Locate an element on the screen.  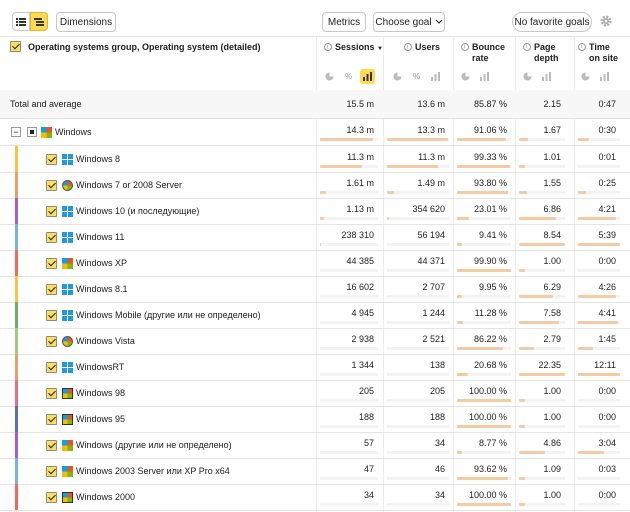
select-all-checkbox is located at coordinates (15, 46).